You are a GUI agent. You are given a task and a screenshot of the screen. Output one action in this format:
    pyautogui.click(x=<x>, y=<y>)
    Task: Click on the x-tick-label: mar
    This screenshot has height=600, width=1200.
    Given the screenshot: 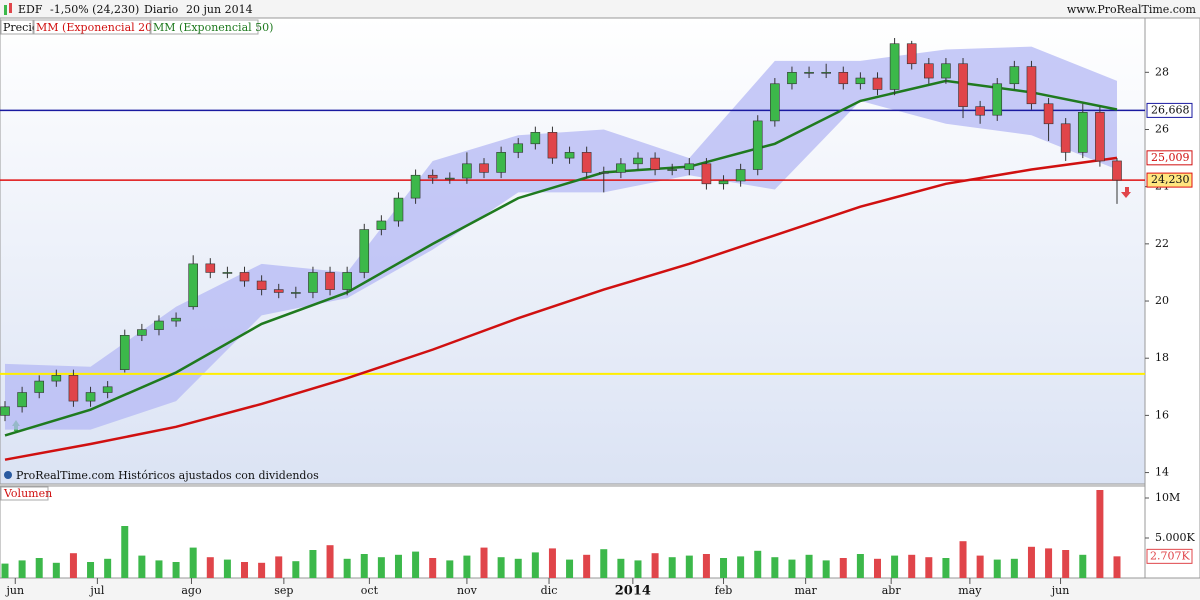 What is the action you would take?
    pyautogui.click(x=806, y=590)
    